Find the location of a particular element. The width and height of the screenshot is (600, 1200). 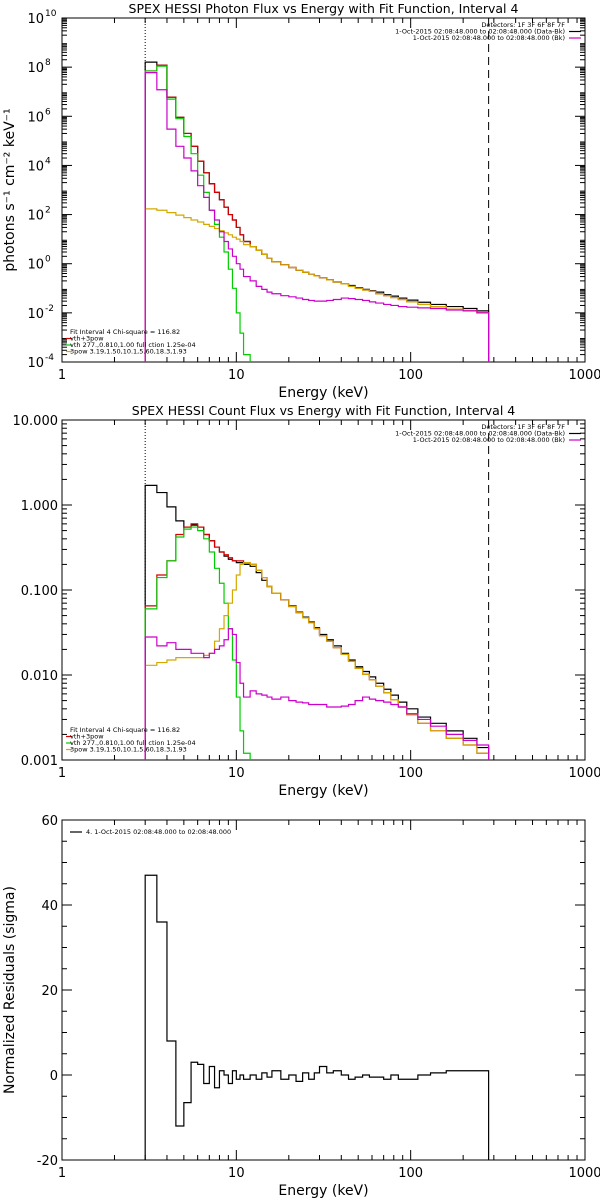

y-tick-exponent: -4 is located at coordinates (49, 358).